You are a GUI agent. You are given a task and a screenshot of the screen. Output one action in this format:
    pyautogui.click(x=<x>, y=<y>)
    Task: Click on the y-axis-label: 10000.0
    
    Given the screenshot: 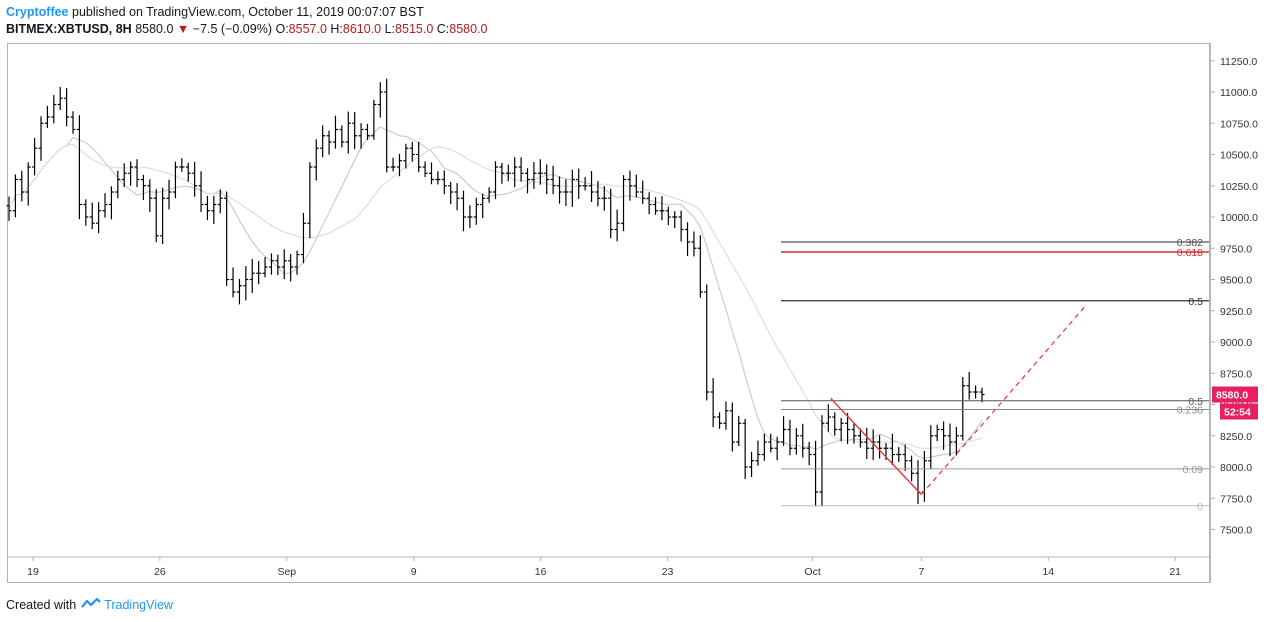 What is the action you would take?
    pyautogui.click(x=1239, y=218)
    